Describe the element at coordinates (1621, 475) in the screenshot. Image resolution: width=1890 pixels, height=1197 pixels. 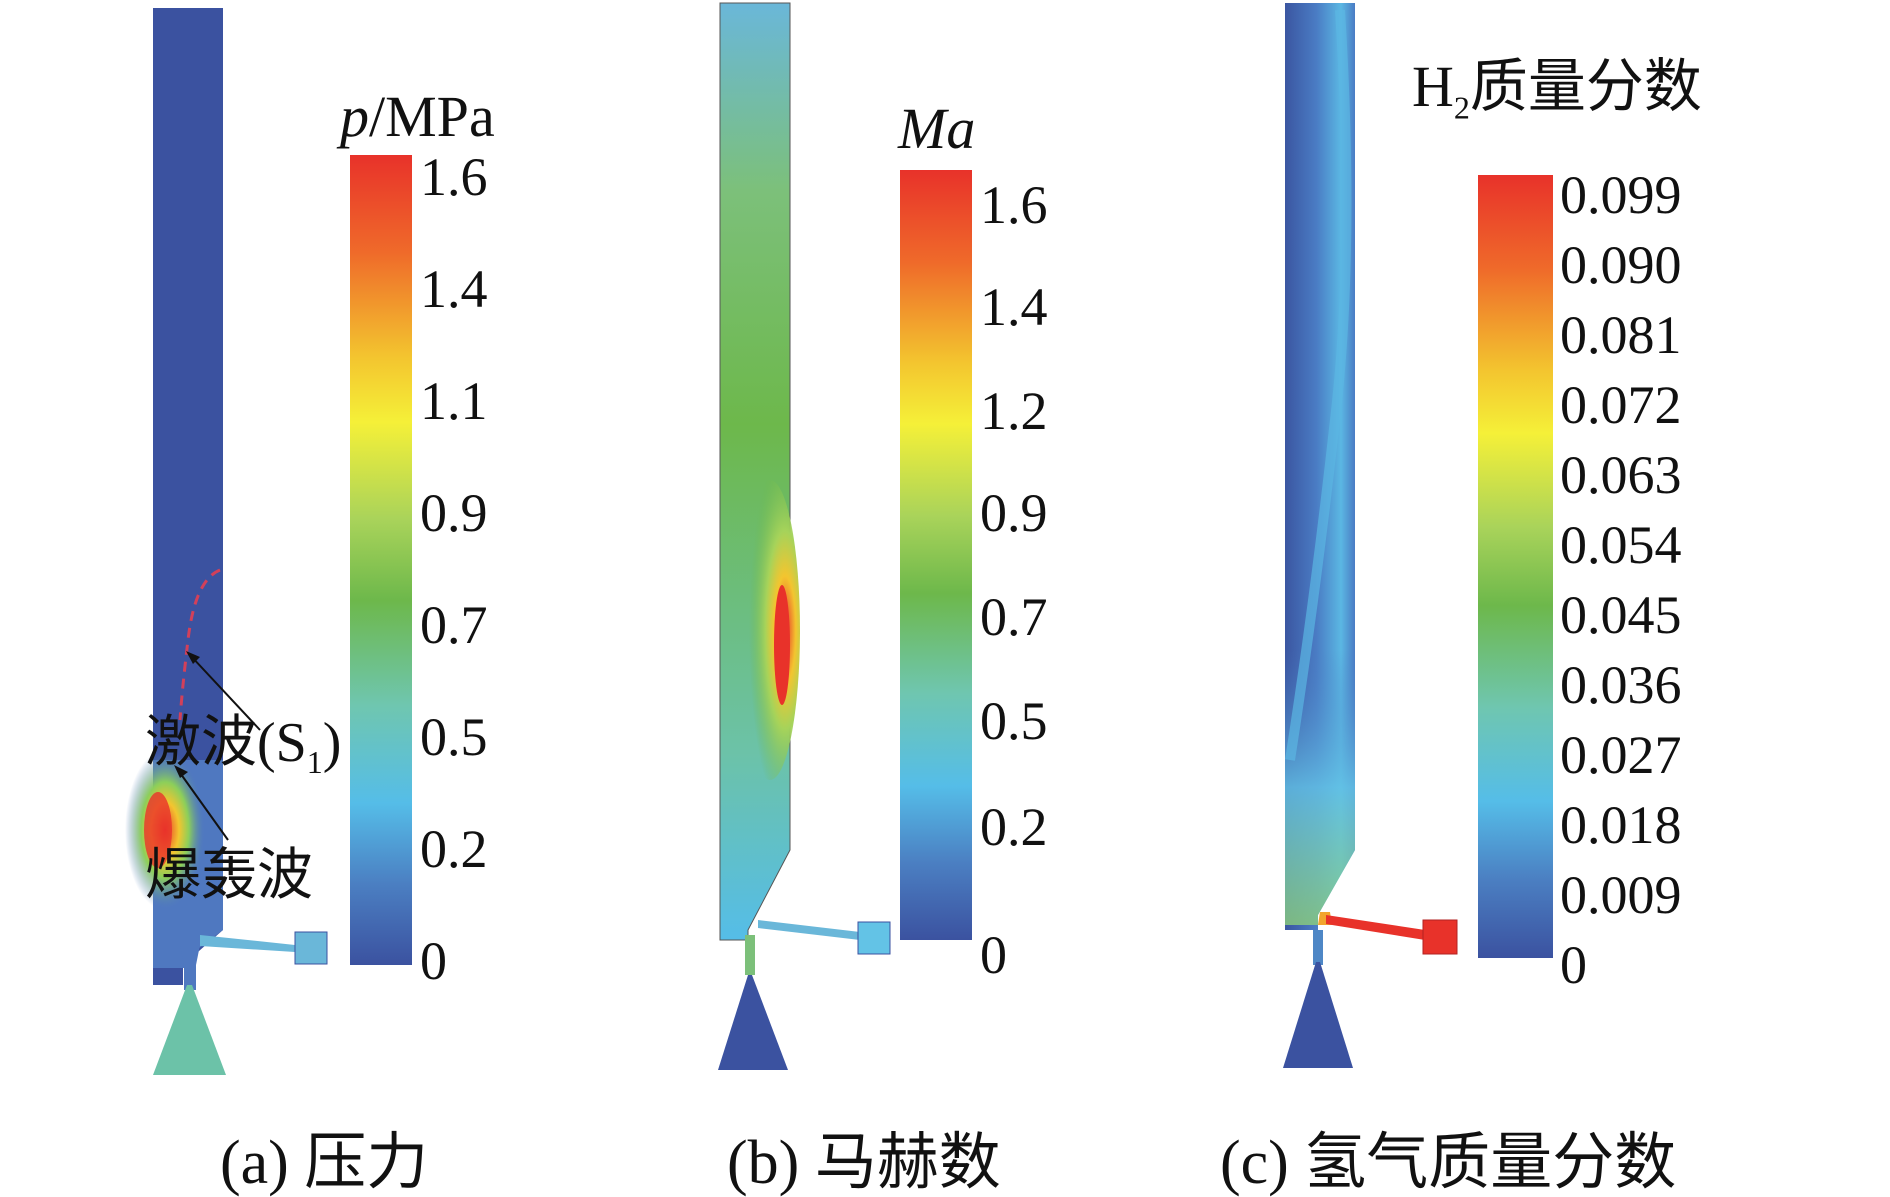
I see `colorbar-tick: 0.063` at that location.